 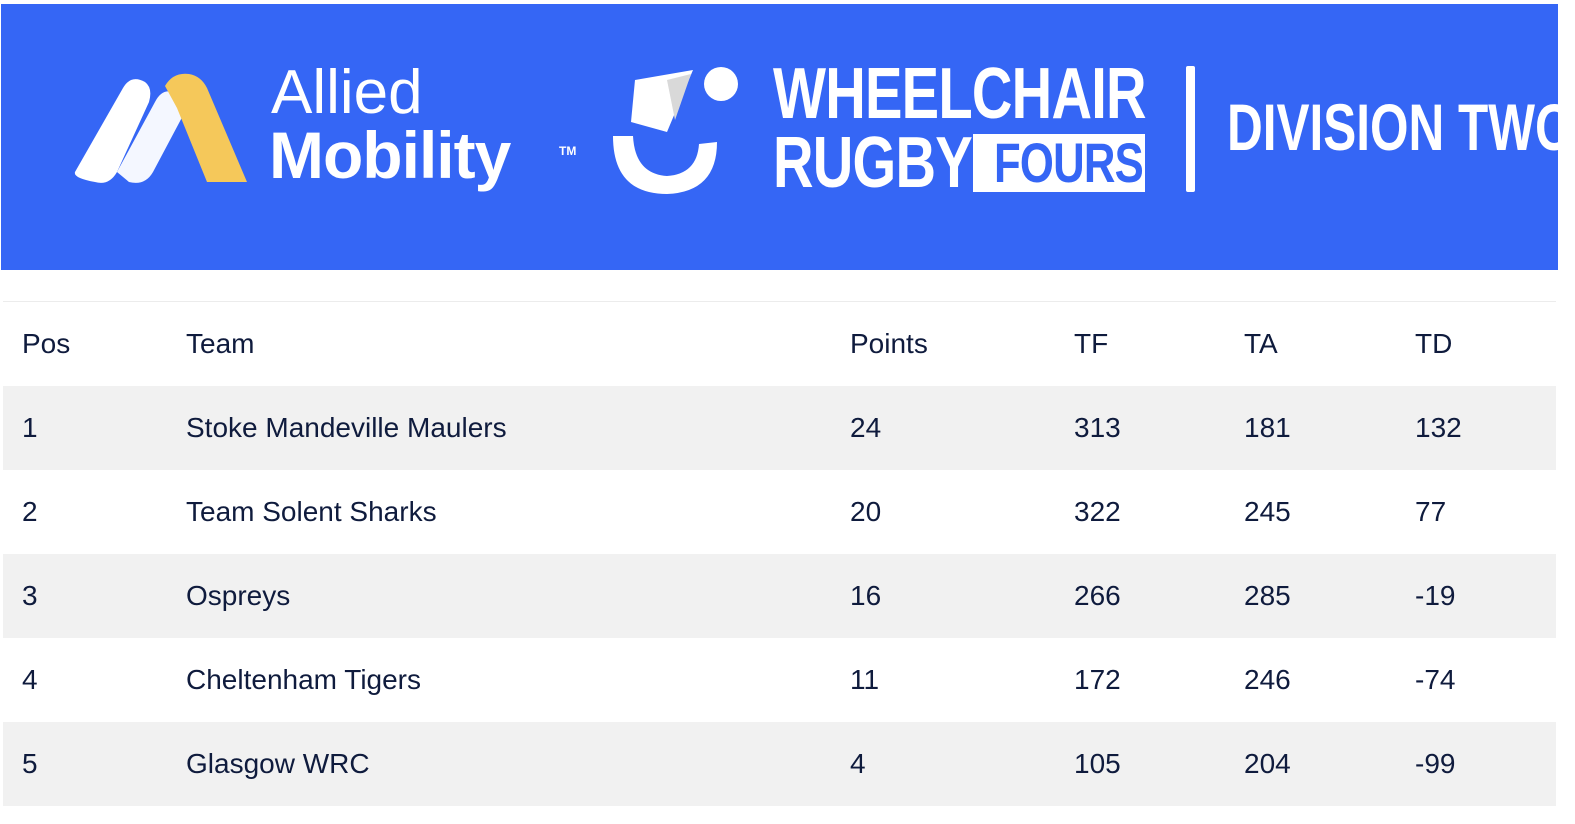 What do you see at coordinates (1097, 427) in the screenshot?
I see `cell-tf: 313` at bounding box center [1097, 427].